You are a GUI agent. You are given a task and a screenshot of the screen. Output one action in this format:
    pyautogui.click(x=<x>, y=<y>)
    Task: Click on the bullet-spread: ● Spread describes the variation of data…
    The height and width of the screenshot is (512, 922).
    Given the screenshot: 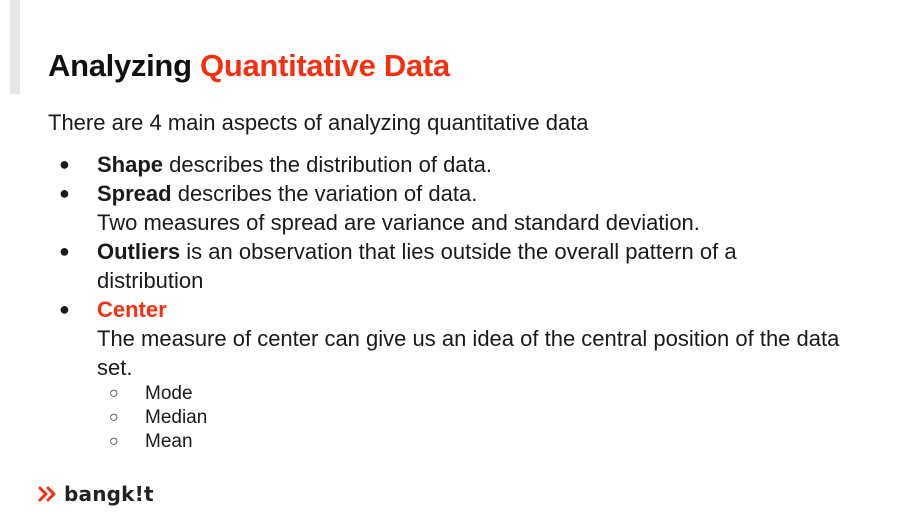 What is the action you would take?
    pyautogui.click(x=448, y=208)
    